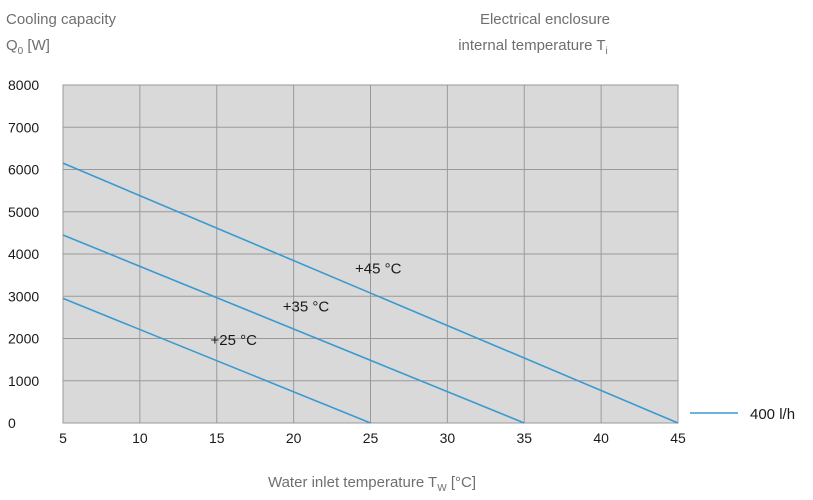  I want to click on x-tick-label: 15, so click(217, 438).